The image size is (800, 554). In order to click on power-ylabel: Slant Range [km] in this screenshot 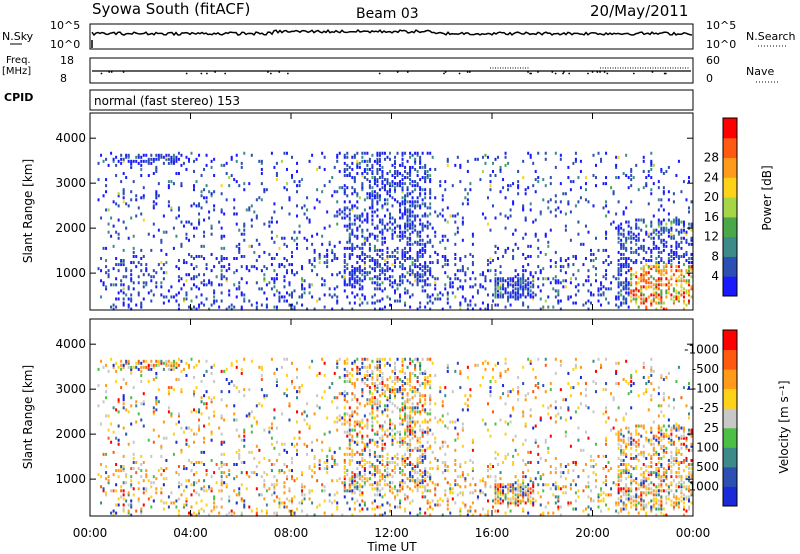, I will do `click(28, 211)`.